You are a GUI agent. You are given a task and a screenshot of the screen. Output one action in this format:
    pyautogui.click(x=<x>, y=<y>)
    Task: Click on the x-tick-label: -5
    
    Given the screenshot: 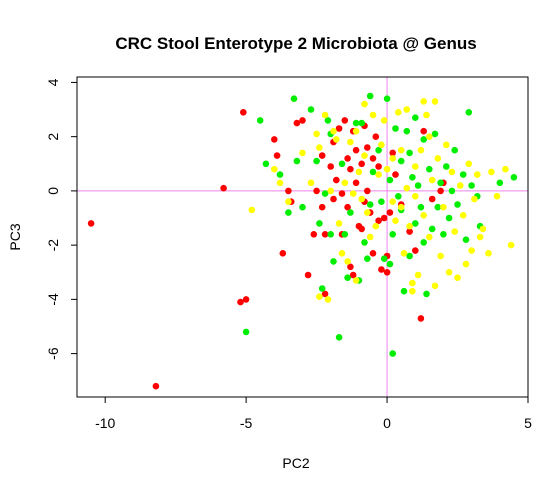 What is the action you would take?
    pyautogui.click(x=246, y=423)
    